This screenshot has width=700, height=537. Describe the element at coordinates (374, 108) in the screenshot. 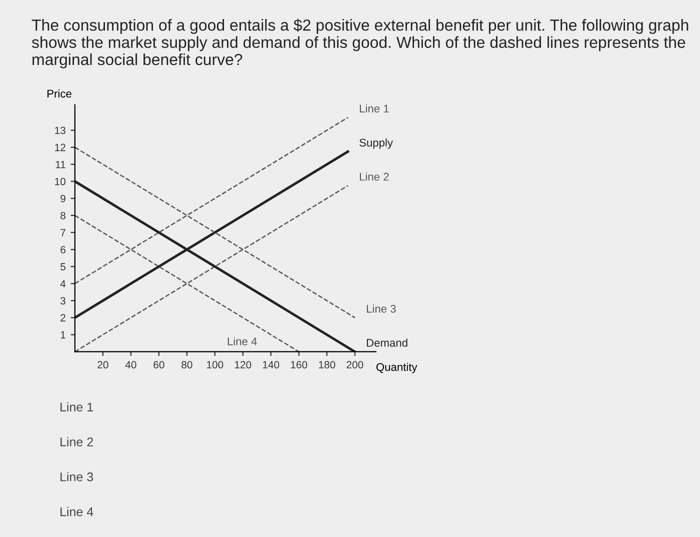

I see `series-label: Line 1` at that location.